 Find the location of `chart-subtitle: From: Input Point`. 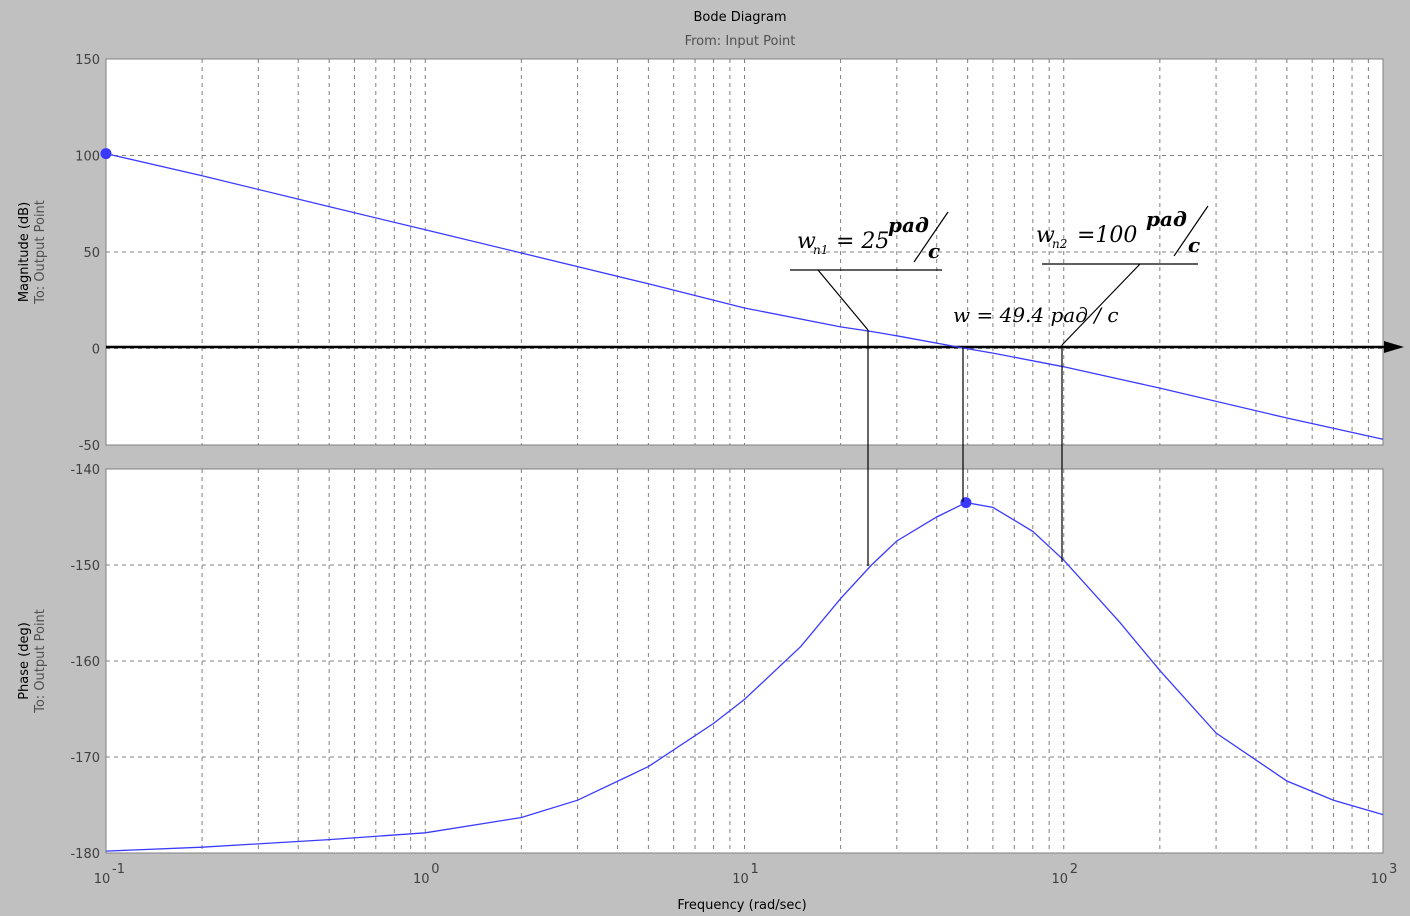

chart-subtitle: From: Input Point is located at coordinates (740, 41).